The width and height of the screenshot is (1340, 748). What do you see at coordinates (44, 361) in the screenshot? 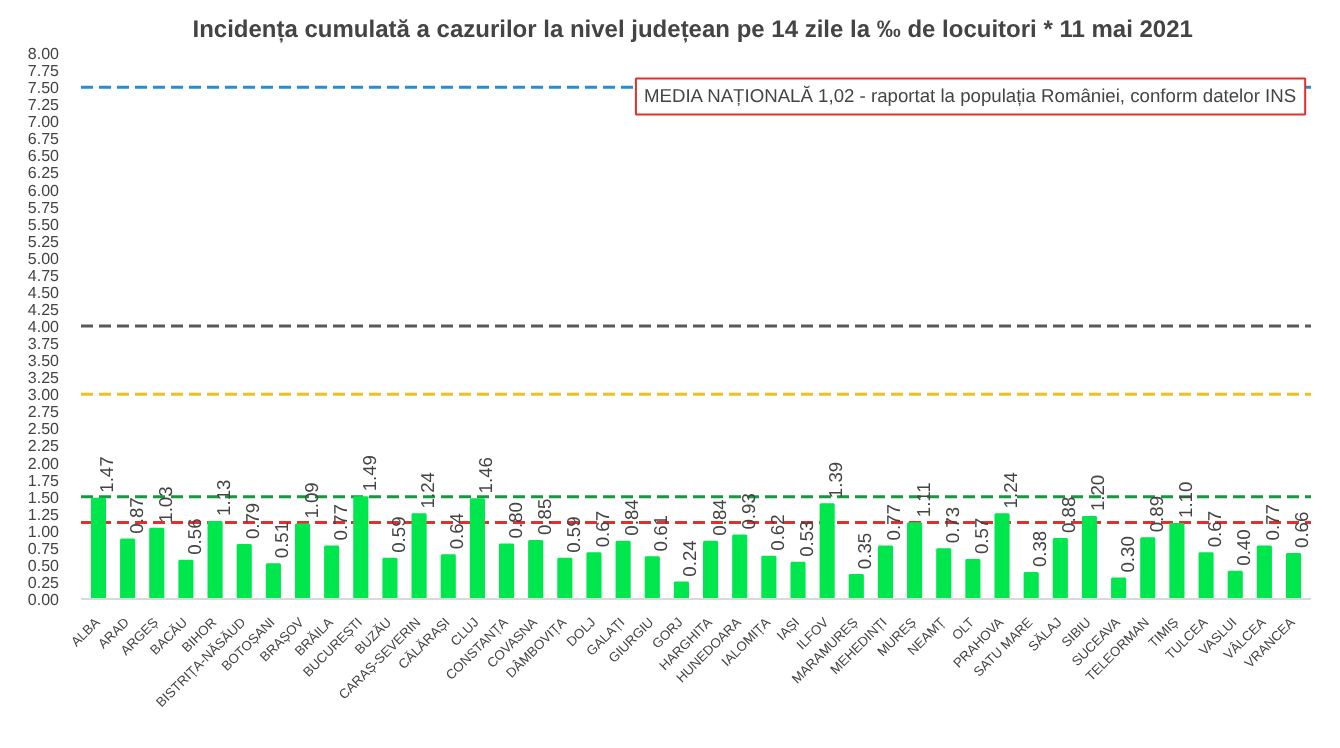
I see `y-tick-label: 3.50` at bounding box center [44, 361].